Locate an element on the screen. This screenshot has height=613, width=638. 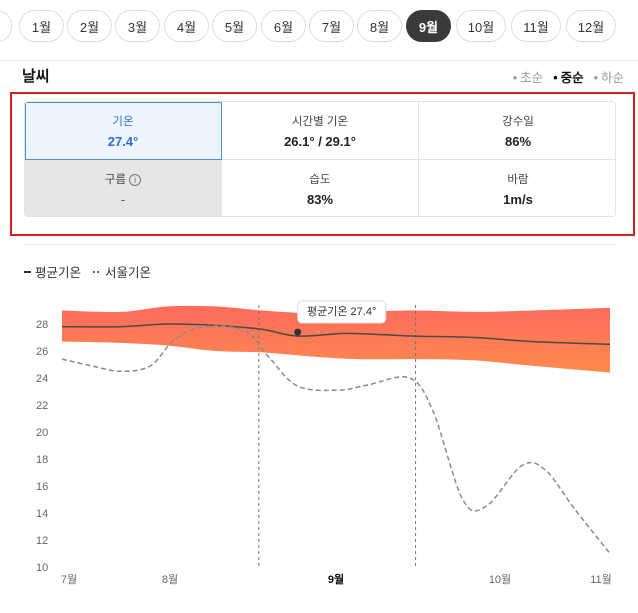
temperature-range-band is located at coordinates (336, 339).